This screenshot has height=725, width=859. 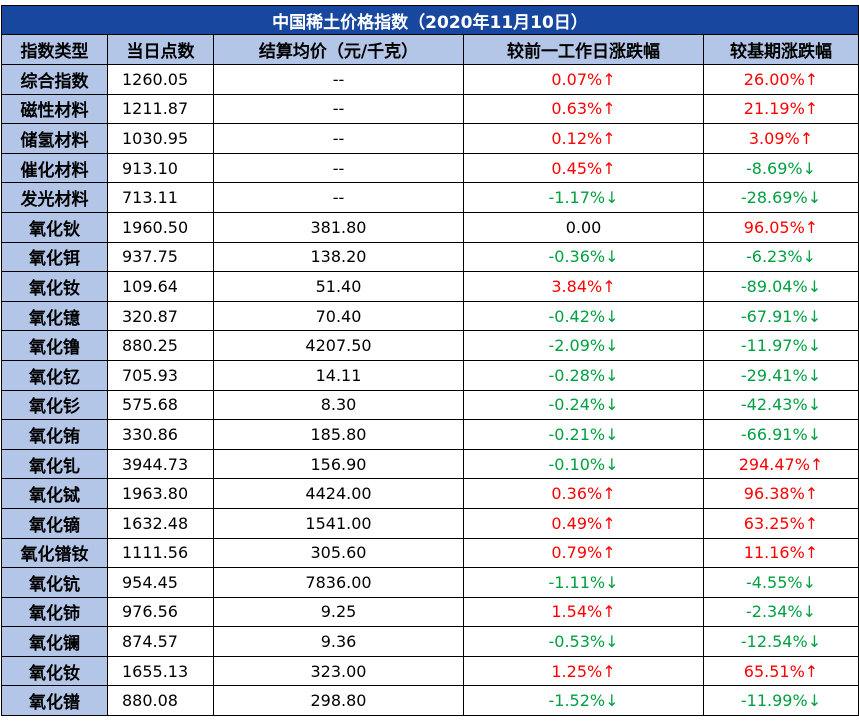 I want to click on row-name-cell: 氧化钬, so click(x=54, y=227).